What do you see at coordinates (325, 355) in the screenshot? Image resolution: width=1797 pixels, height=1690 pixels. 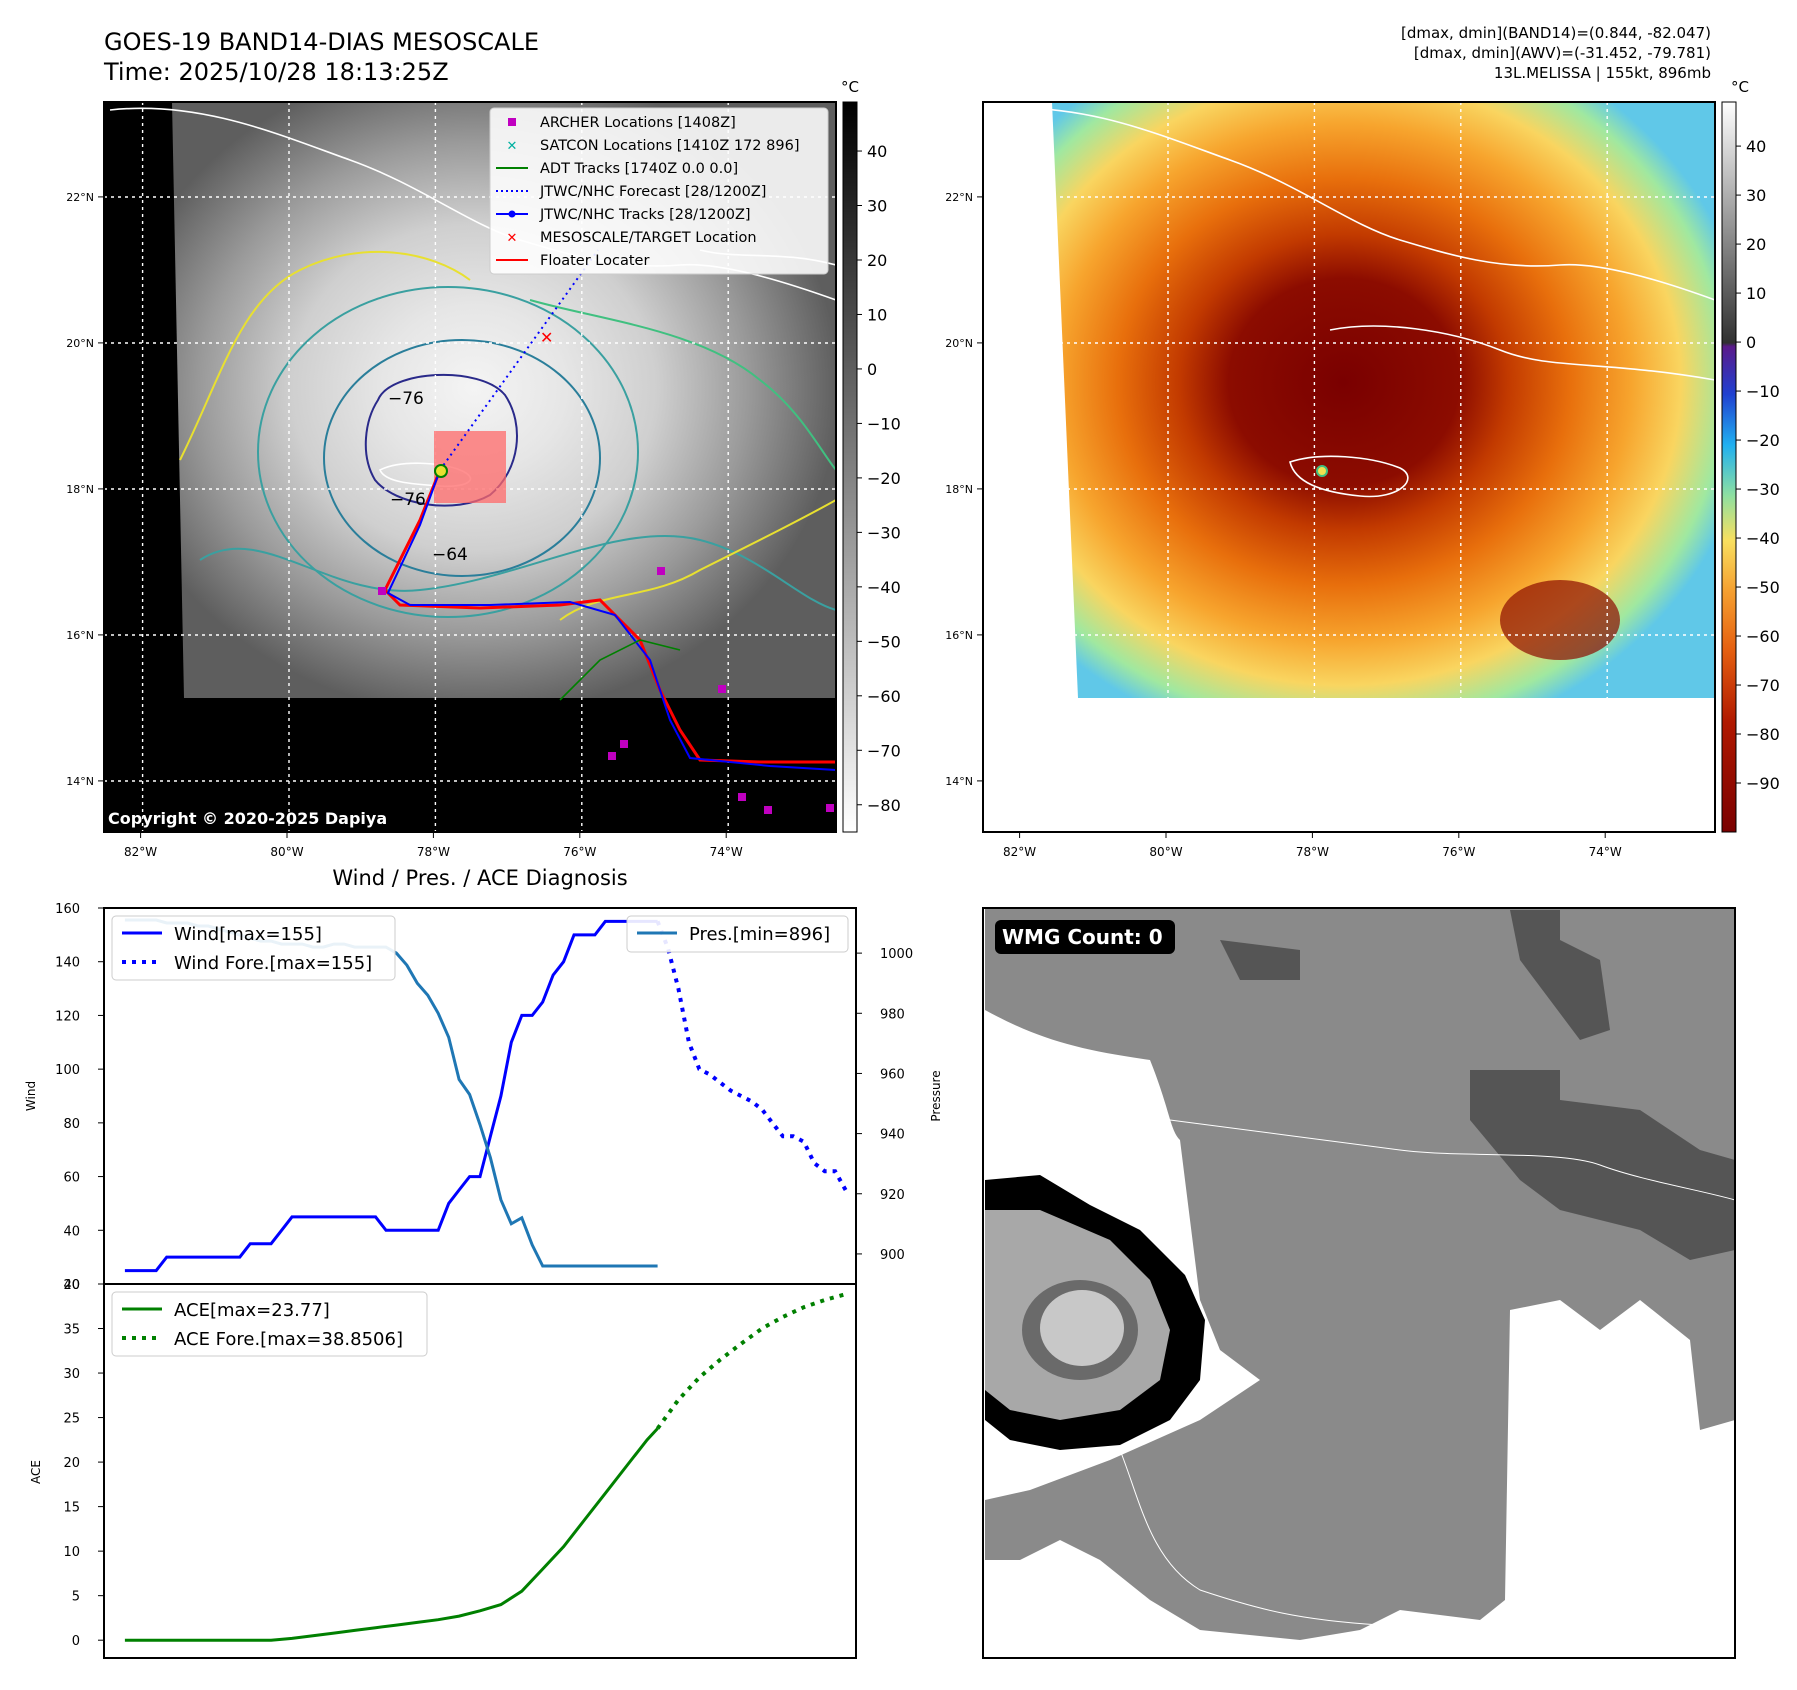 I see `contour-line-yellow-west` at bounding box center [325, 355].